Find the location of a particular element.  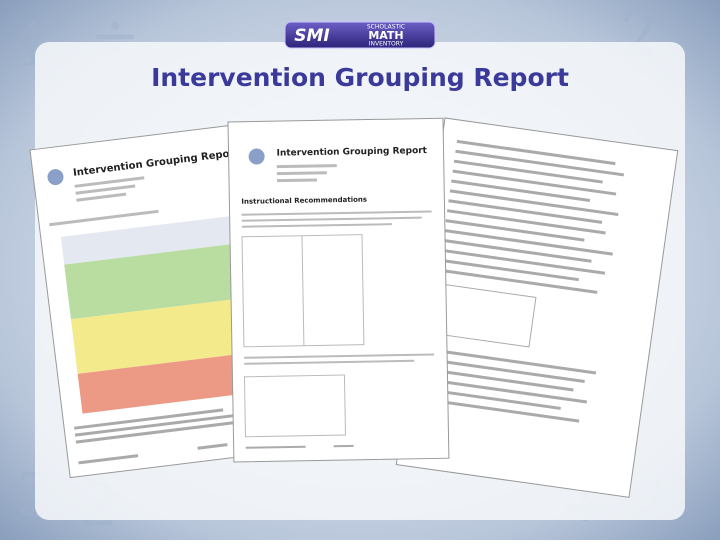

logo-brand: SCHOLASTIC is located at coordinates (386, 27).